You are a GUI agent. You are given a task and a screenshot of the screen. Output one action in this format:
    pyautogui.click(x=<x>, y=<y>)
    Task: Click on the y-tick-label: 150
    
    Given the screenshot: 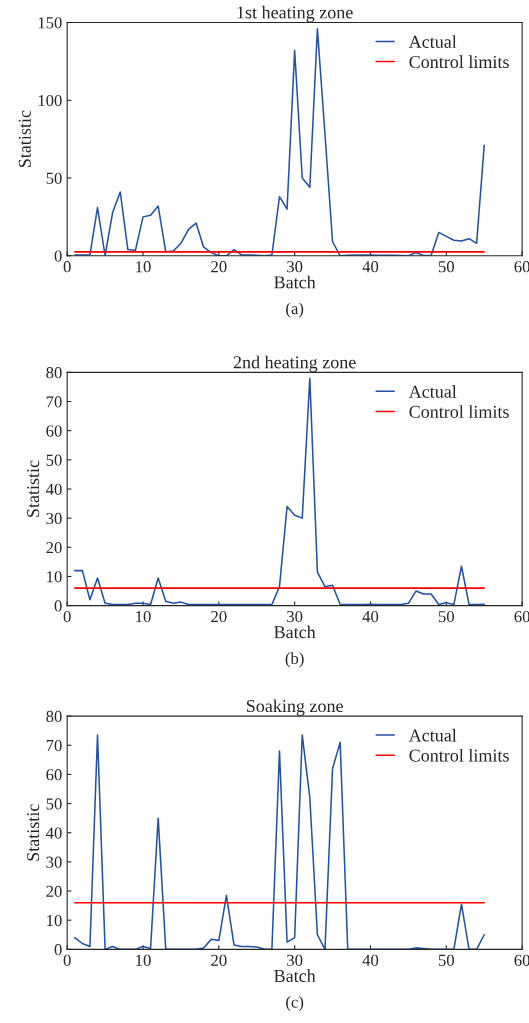 What is the action you would take?
    pyautogui.click(x=50, y=23)
    